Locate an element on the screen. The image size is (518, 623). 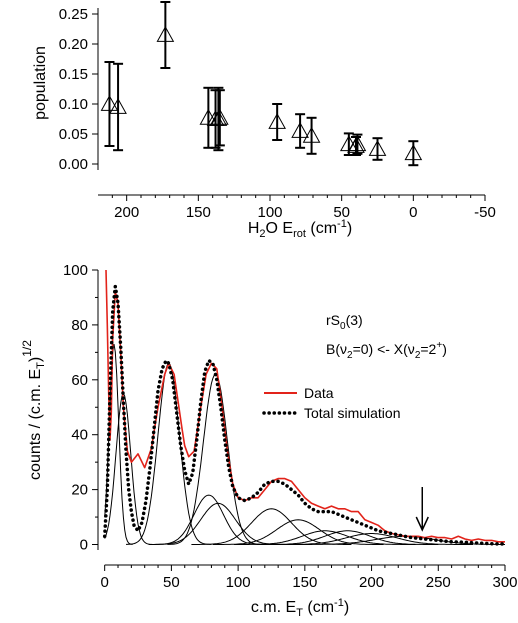
top-x-tick-label: 200 is located at coordinates (126, 212).